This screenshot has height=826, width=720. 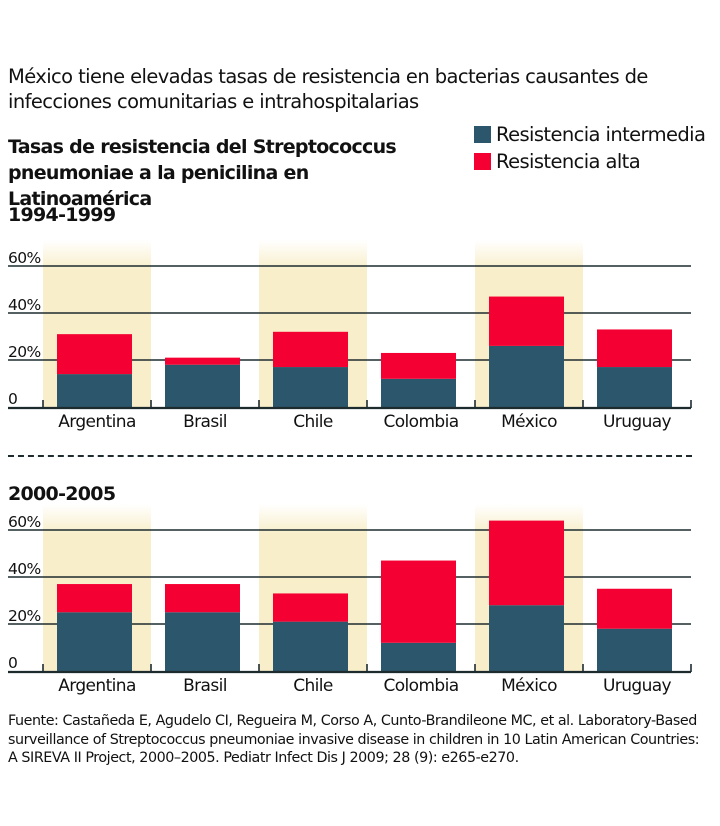 What do you see at coordinates (601, 134) in the screenshot?
I see `legend-label-intermedia: Resistencia intermedia` at bounding box center [601, 134].